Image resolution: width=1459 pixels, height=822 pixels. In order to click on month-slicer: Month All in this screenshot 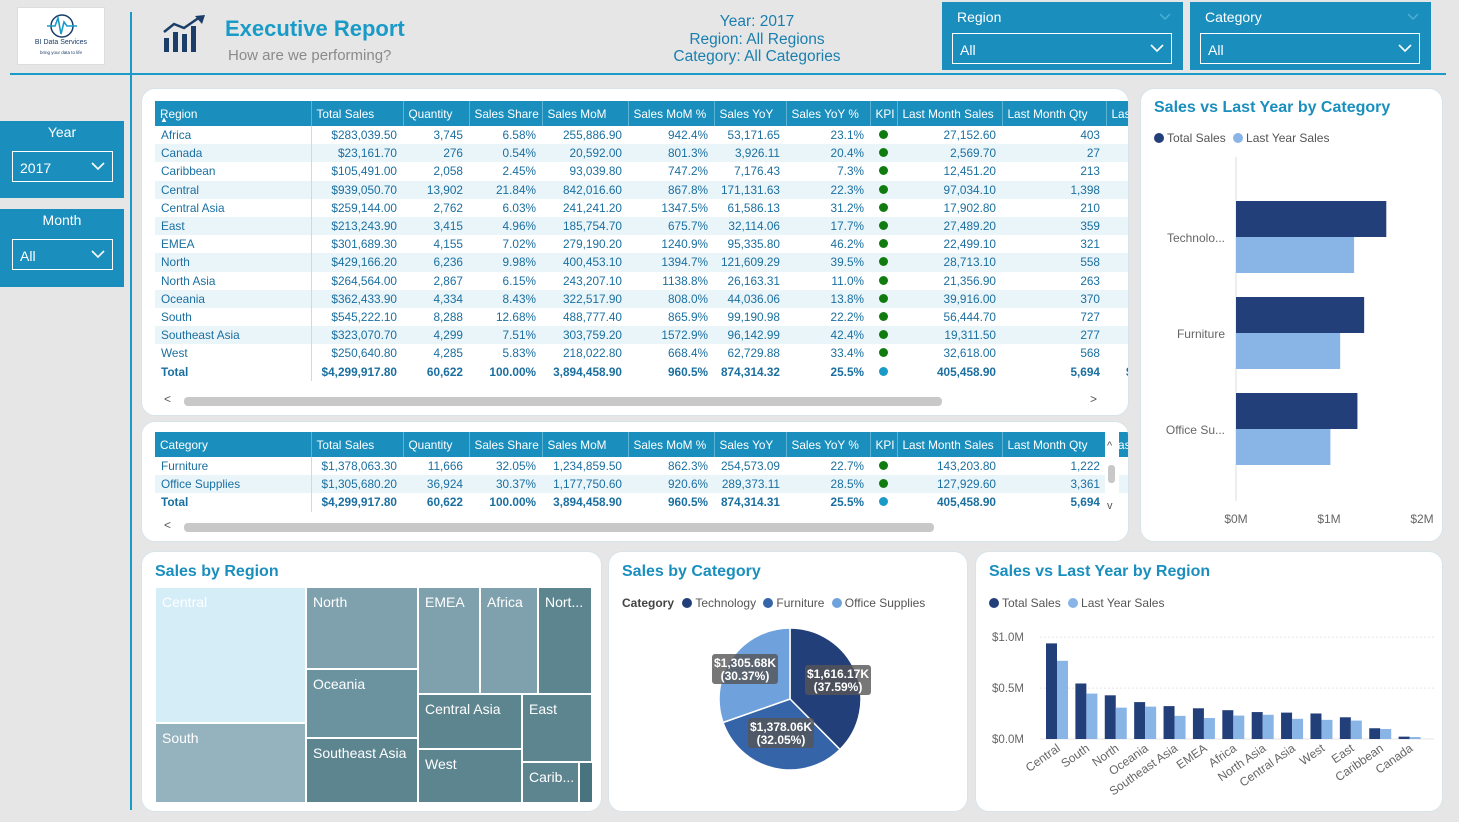, I will do `click(62, 248)`.